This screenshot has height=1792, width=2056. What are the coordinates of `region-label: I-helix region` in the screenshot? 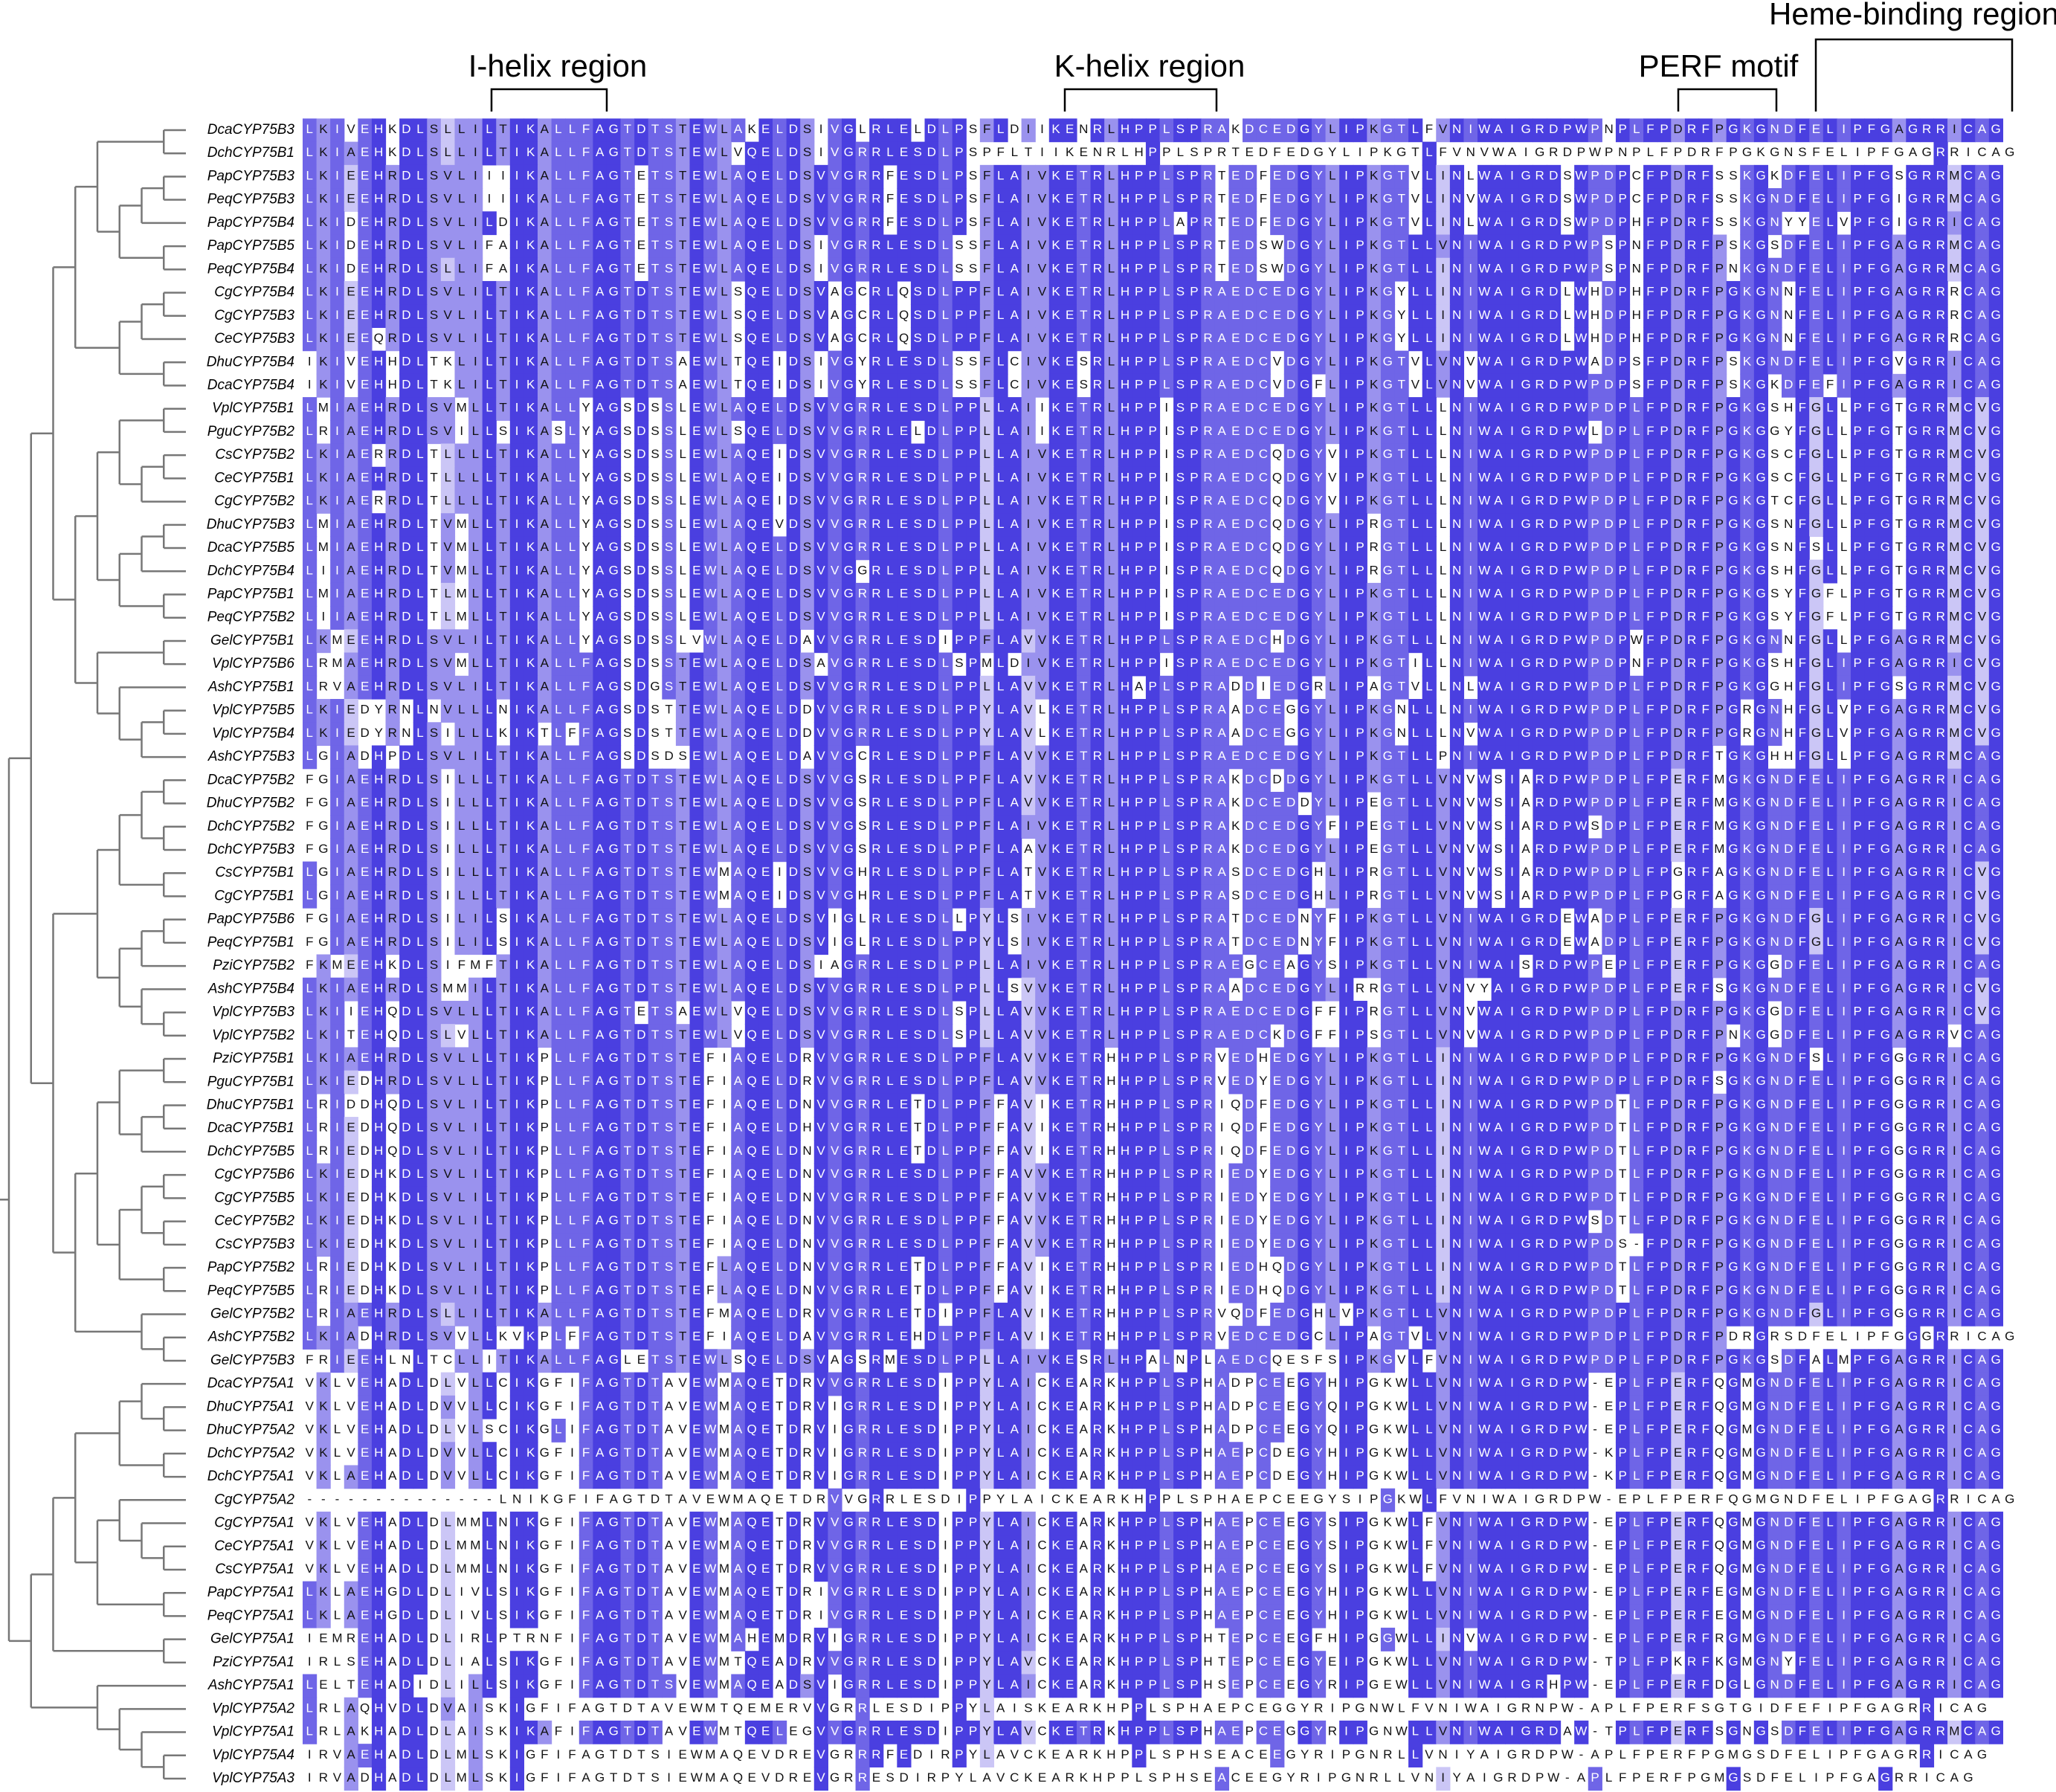 It's located at (557, 65).